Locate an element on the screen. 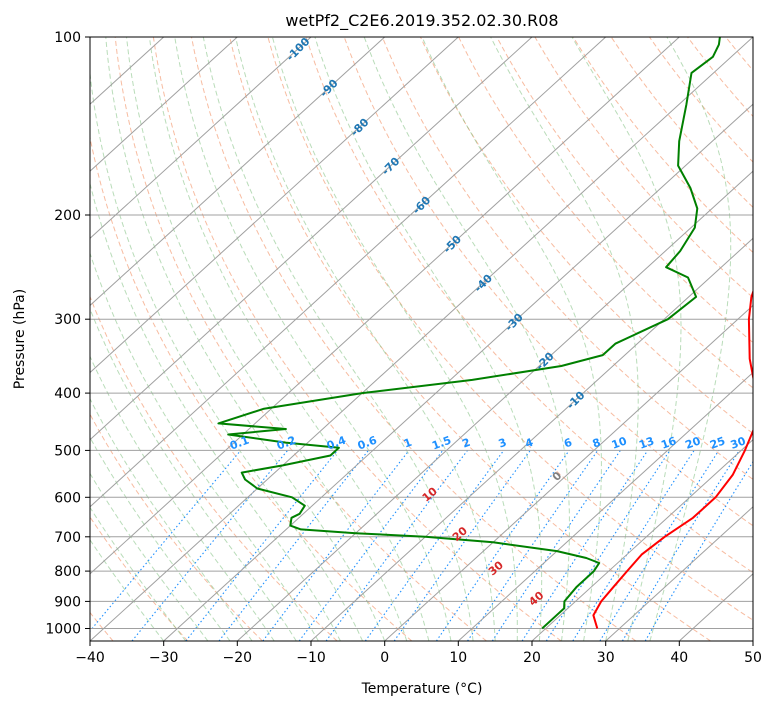  x-tick-label: 30 is located at coordinates (606, 658).